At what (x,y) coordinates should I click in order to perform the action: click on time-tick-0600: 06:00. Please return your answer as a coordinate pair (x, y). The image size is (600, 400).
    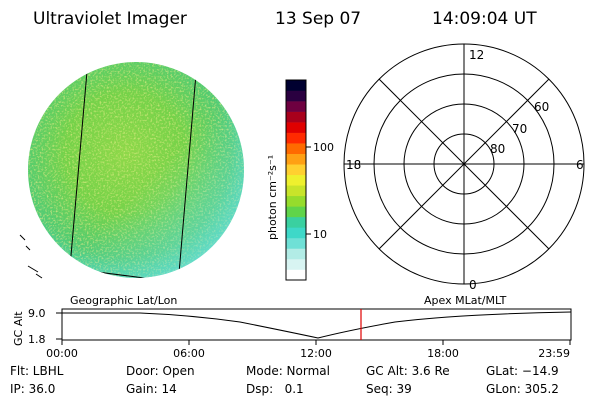
    Looking at the image, I should click on (189, 353).